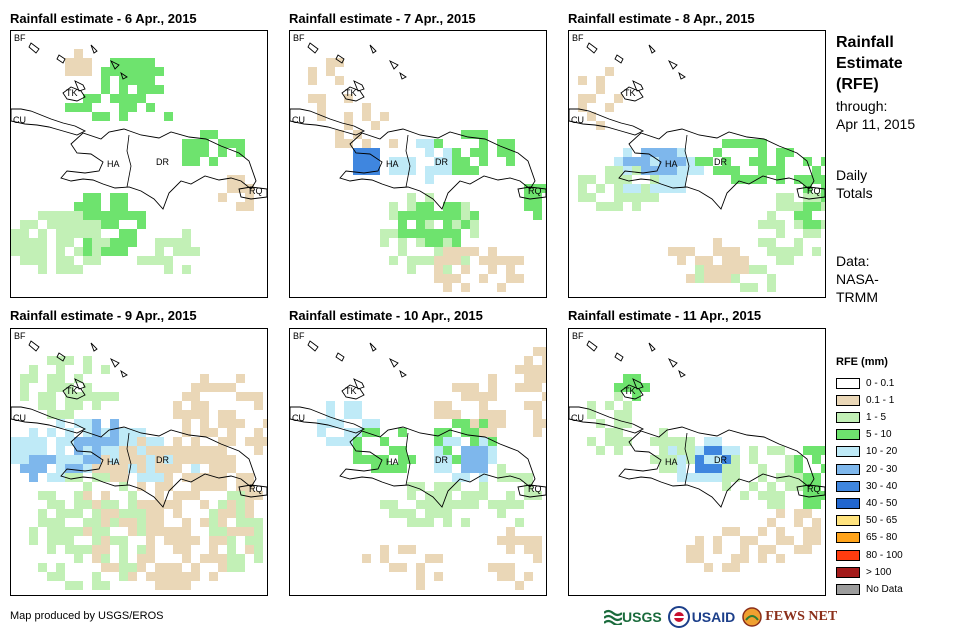 The image size is (970, 635). Describe the element at coordinates (386, 315) in the screenshot. I see `panel-title-10-apr: Rainfall estimate - 10 Apr., 2015` at that location.